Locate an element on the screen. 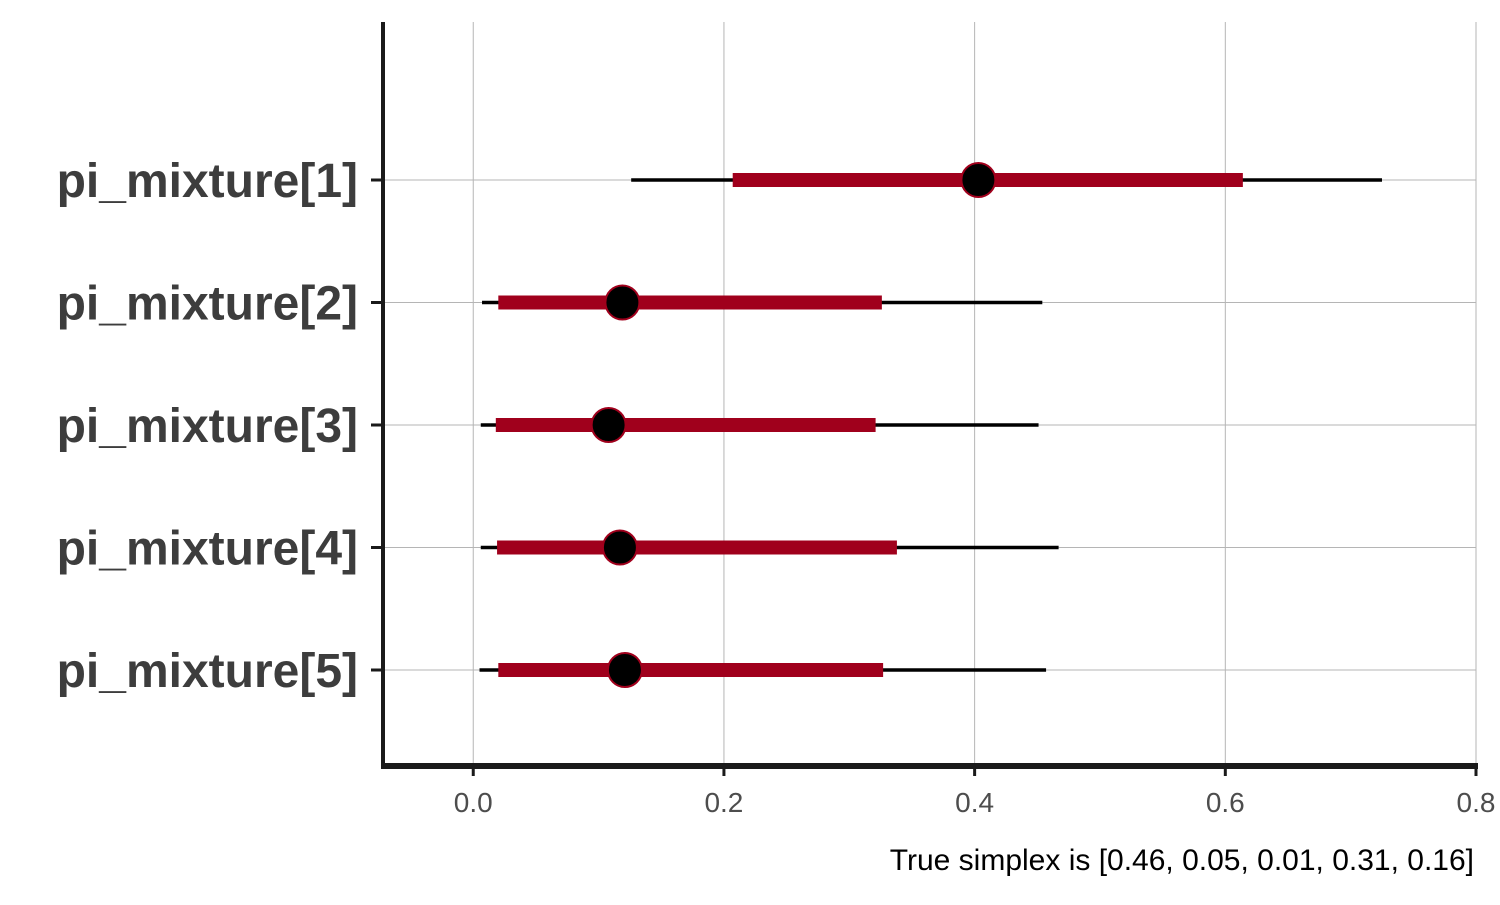 The width and height of the screenshot is (1500, 905). y-tick-label: pi_mixture[1] is located at coordinates (207, 181).